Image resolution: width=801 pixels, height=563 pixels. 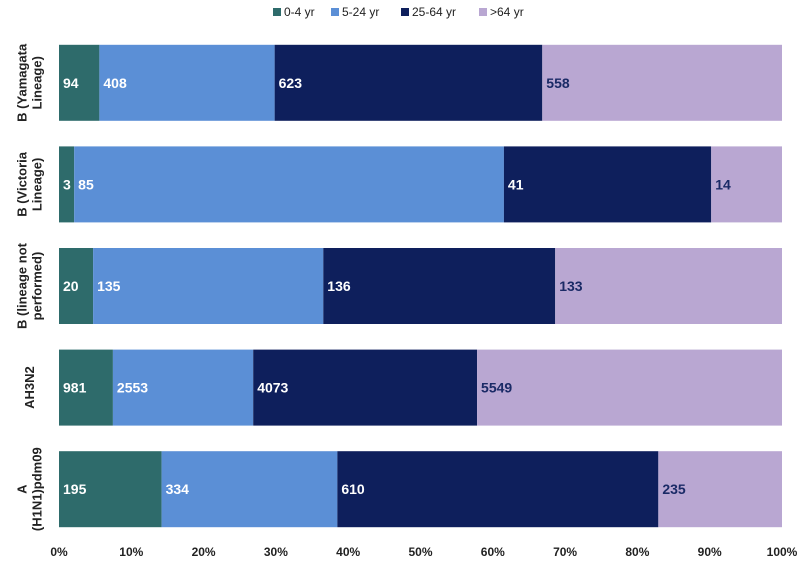 I want to click on data-label: 334, so click(x=178, y=489).